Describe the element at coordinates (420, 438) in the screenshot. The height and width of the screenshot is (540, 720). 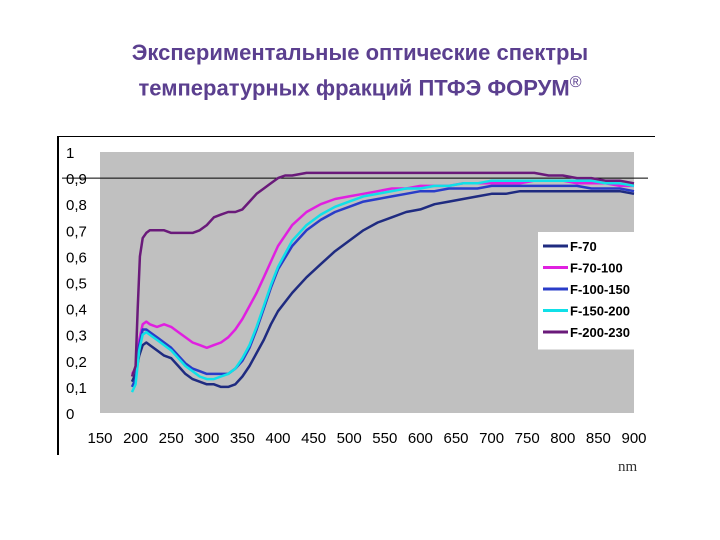
I see `x-tick-label: 600` at that location.